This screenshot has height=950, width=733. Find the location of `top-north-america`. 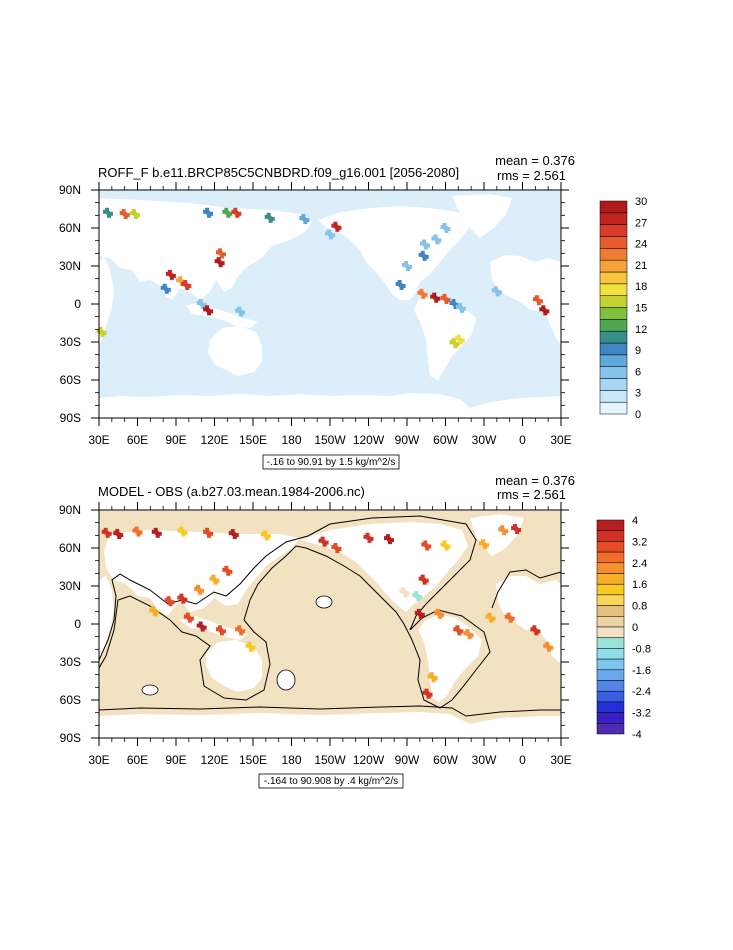

top-north-america is located at coordinates (394, 253).